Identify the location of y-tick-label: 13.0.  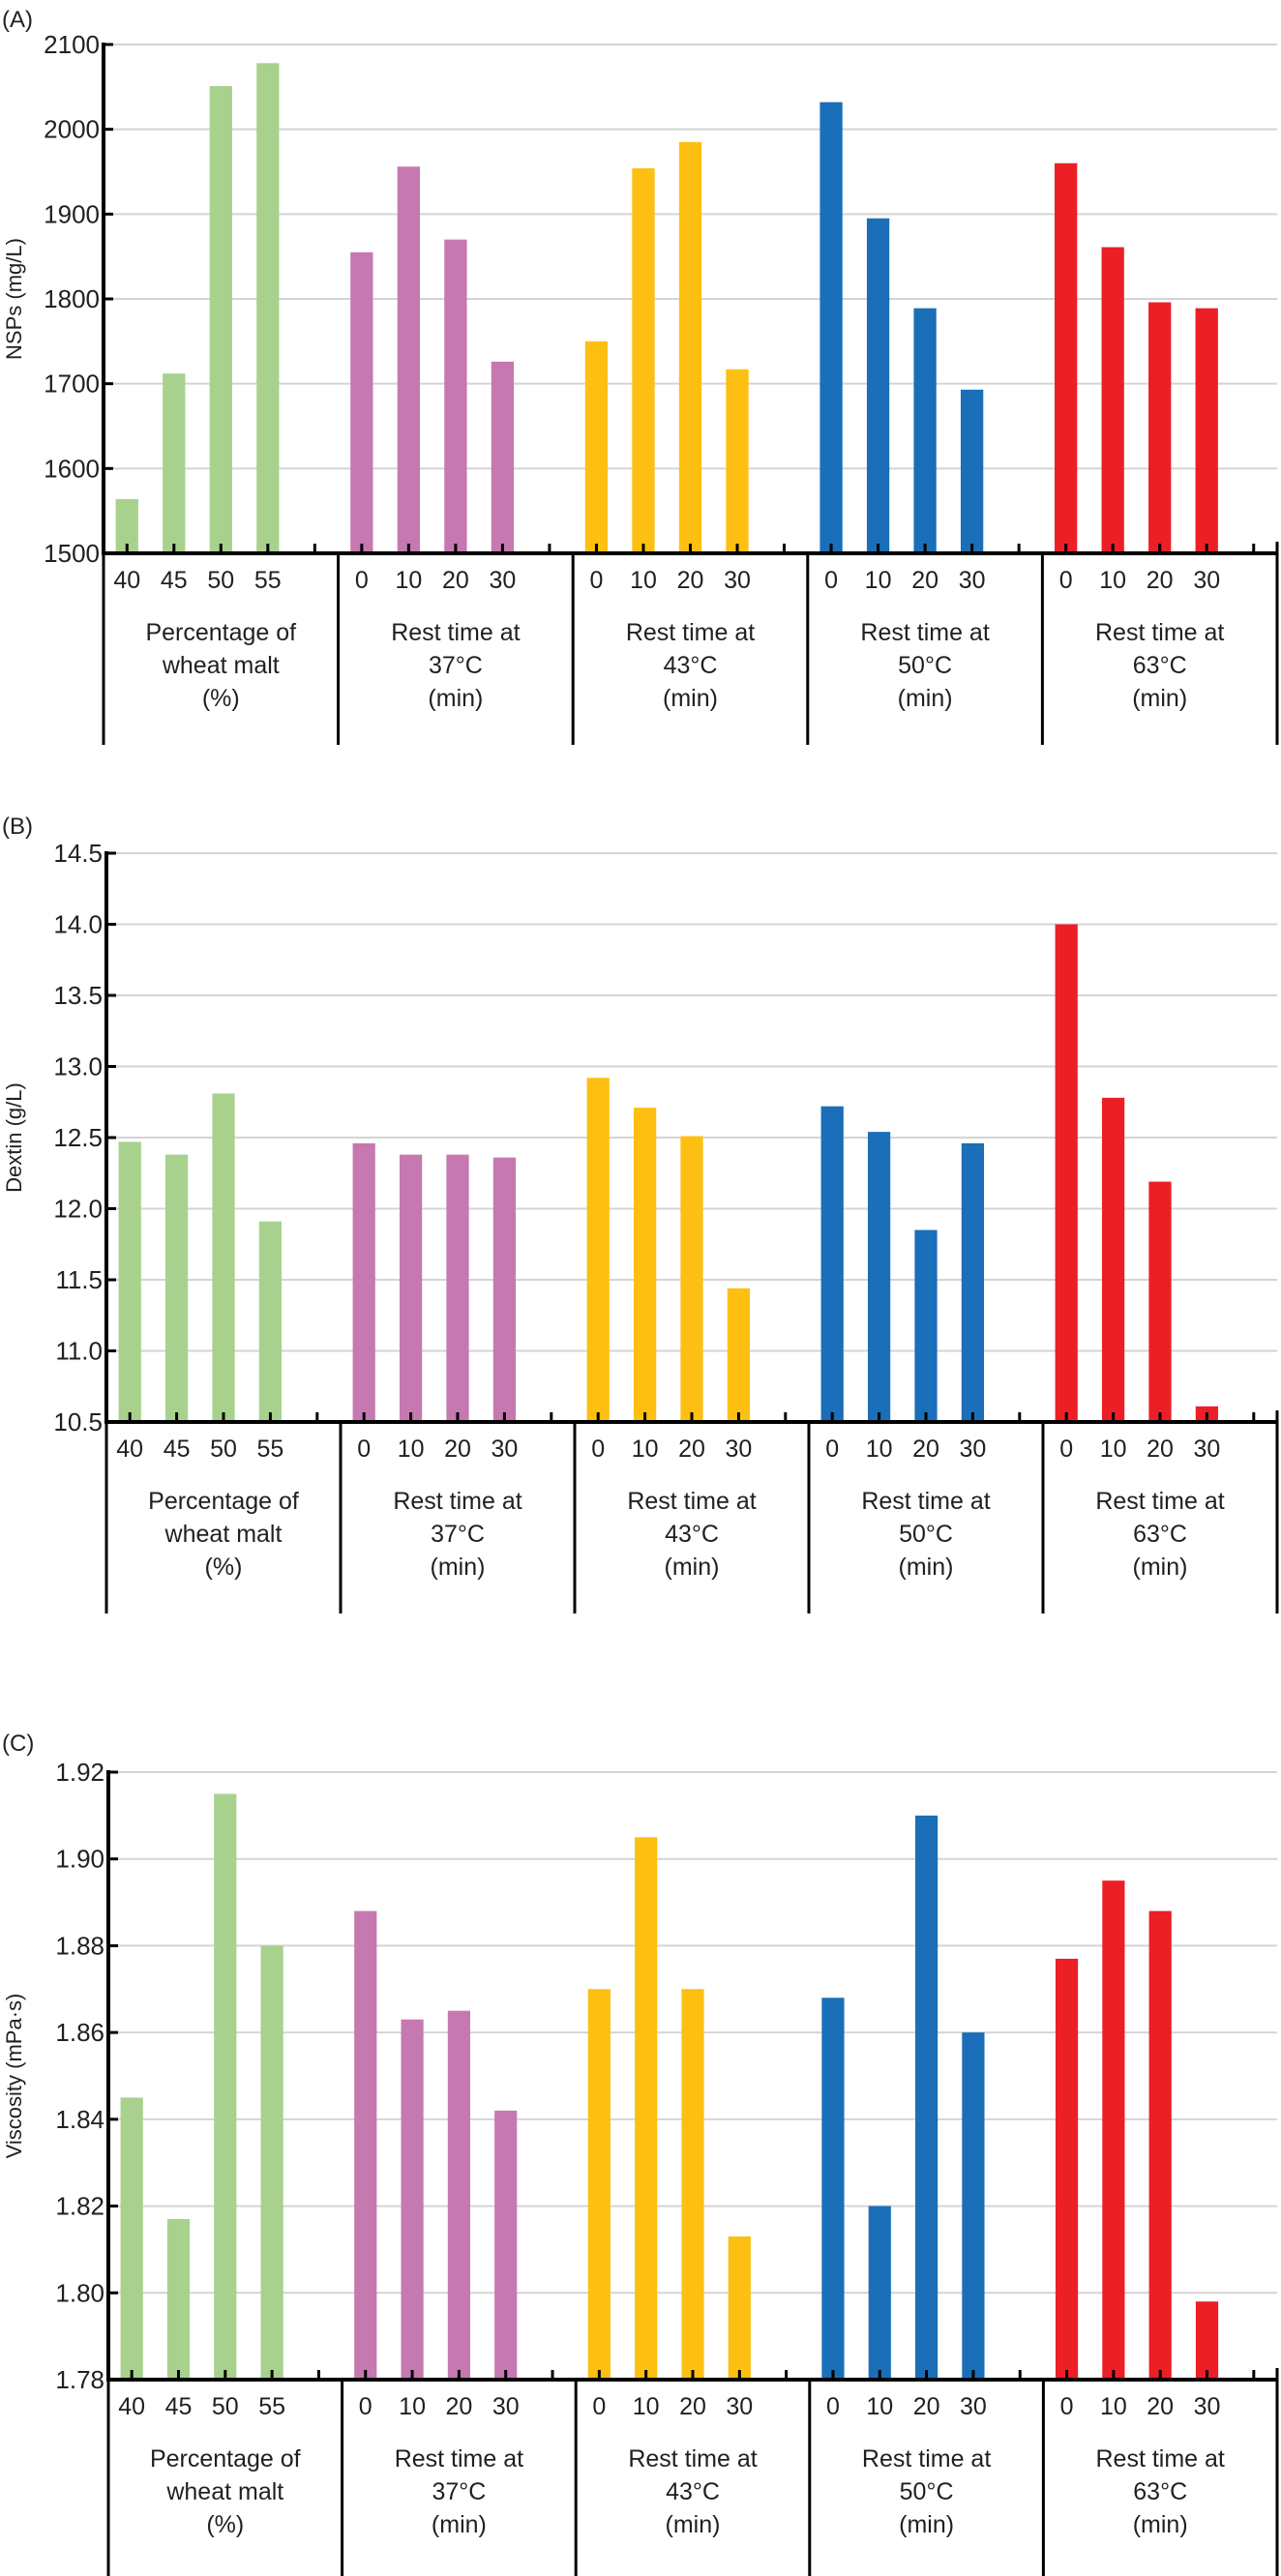
(78, 1066).